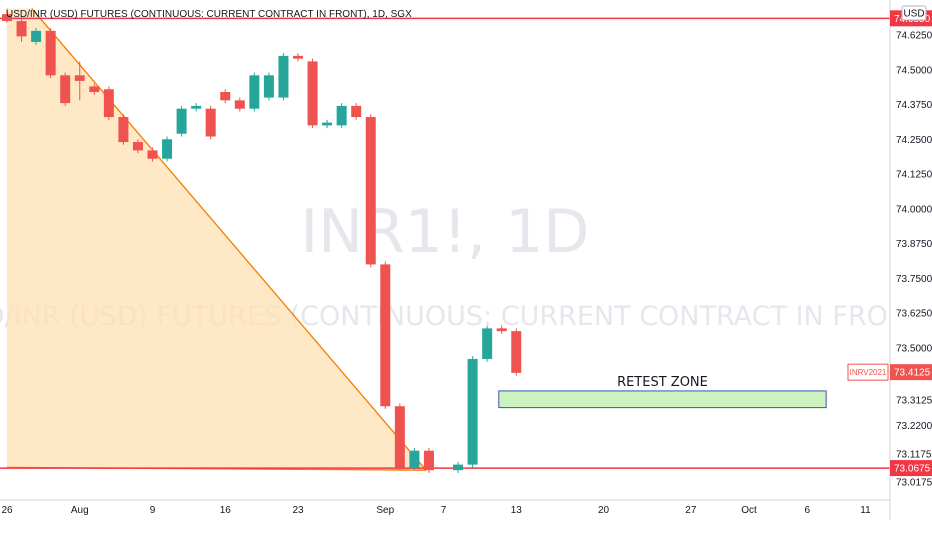  I want to click on level-price-label: 73.0675, so click(912, 469).